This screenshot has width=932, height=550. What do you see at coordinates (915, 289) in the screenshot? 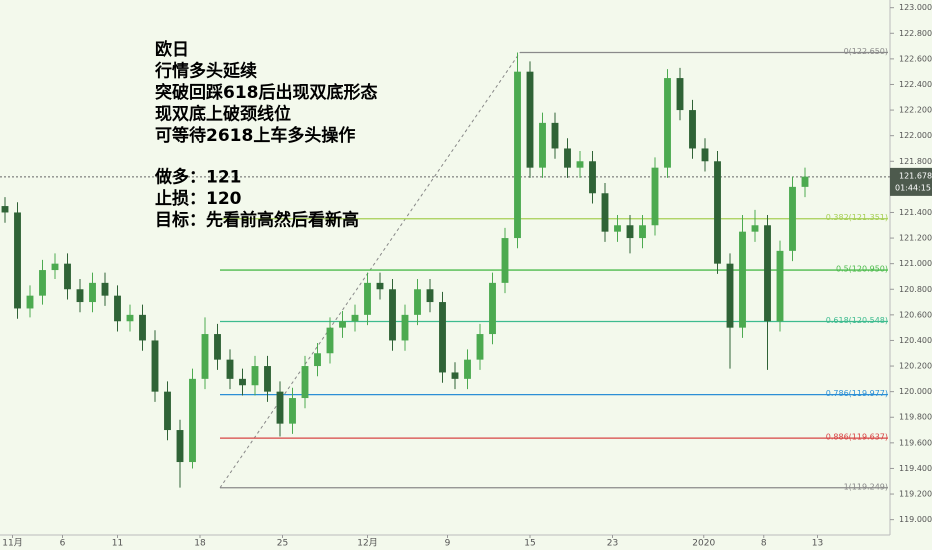
I see `y-tick-label: 120.800` at bounding box center [915, 289].